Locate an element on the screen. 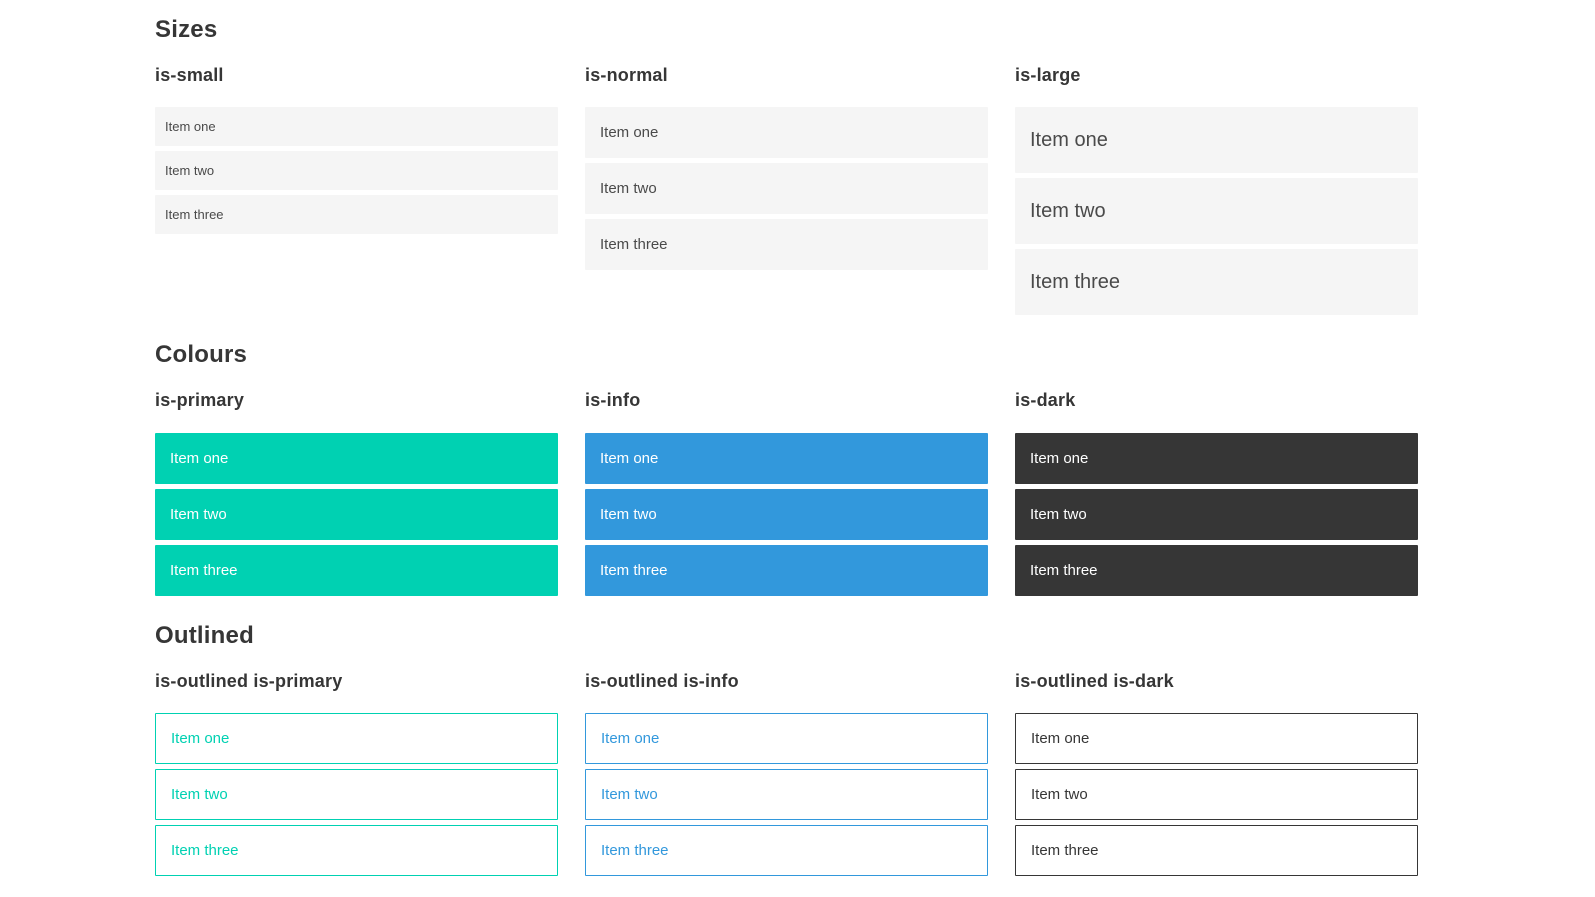 Image resolution: width=1595 pixels, height=897 pixels. column-heading-is-outlined-is-primary: is-outlined is-primary is located at coordinates (249, 680).